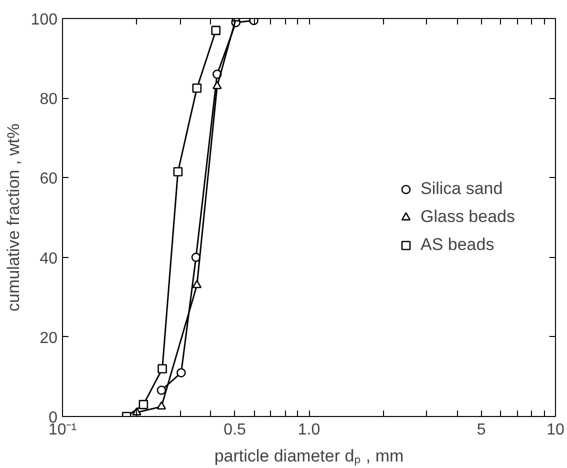 This screenshot has width=567, height=468. What do you see at coordinates (49, 338) in the screenshot?
I see `y-tick-label: 20` at bounding box center [49, 338].